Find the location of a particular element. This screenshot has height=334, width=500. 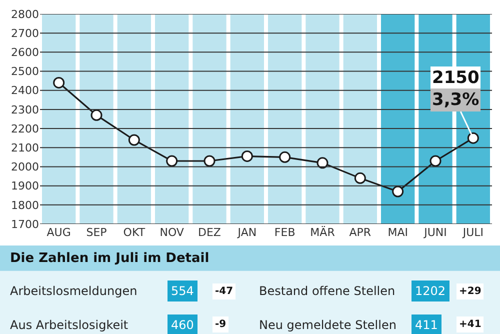

text: +41 is located at coordinates (470, 324).